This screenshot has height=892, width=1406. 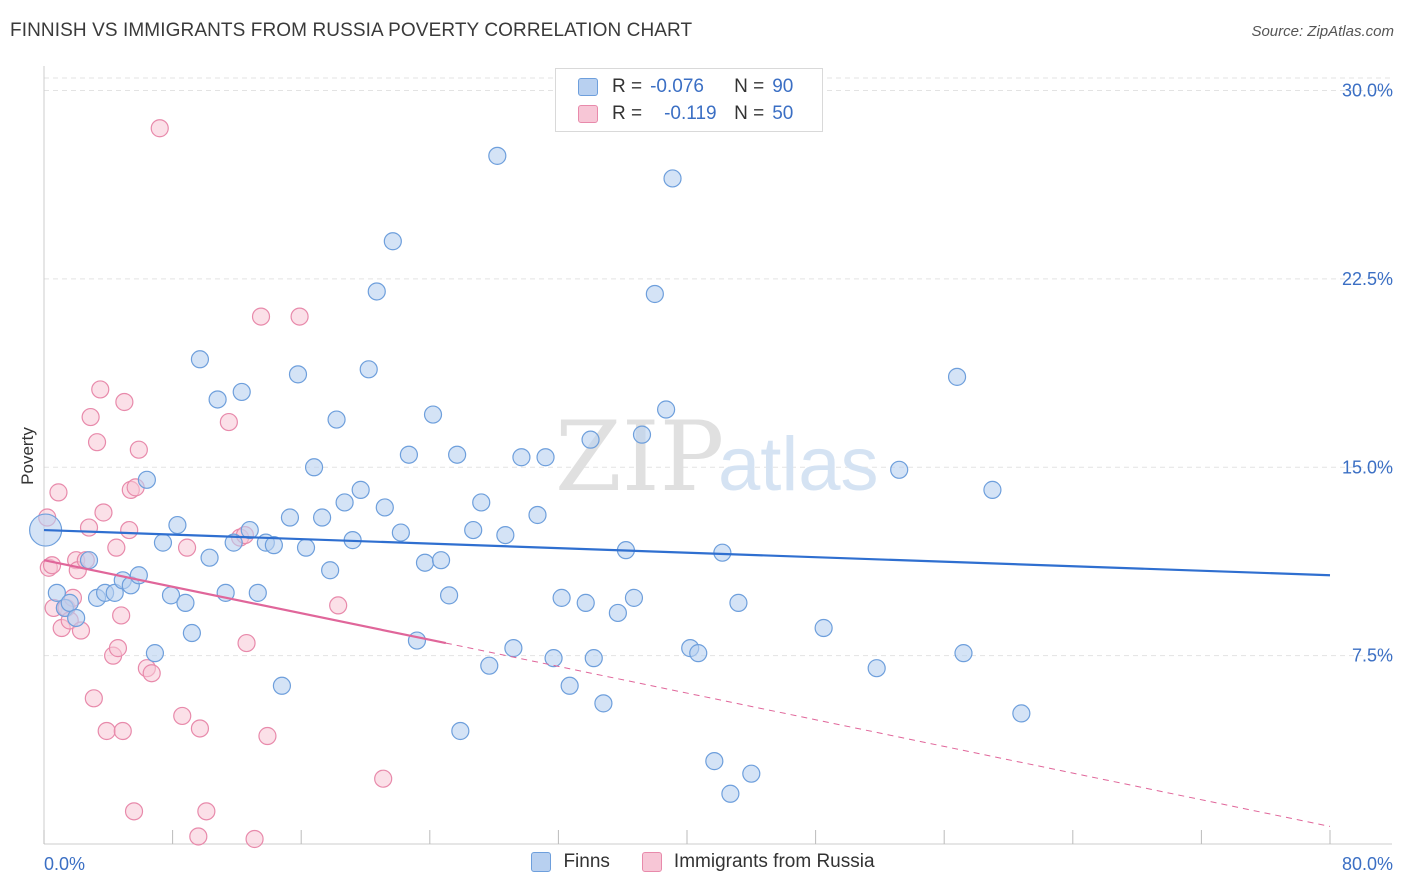 What do you see at coordinates (685, 114) in the screenshot?
I see `legend-row-russia: R = -0.119 N = 50` at bounding box center [685, 114].